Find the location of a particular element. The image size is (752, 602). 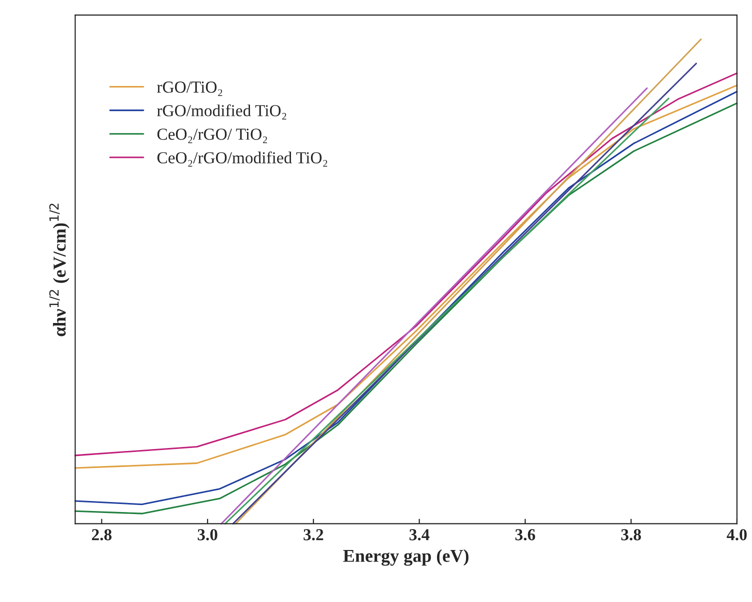

x-tick-label: 3.8 is located at coordinates (631, 534).